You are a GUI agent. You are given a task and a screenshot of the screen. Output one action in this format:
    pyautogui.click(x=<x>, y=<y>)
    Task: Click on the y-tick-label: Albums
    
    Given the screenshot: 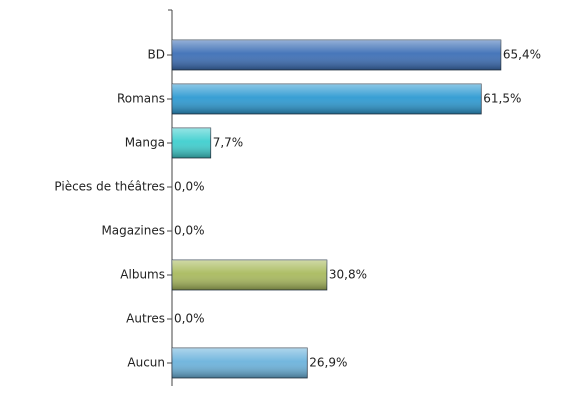 What is the action you would take?
    pyautogui.click(x=142, y=275)
    